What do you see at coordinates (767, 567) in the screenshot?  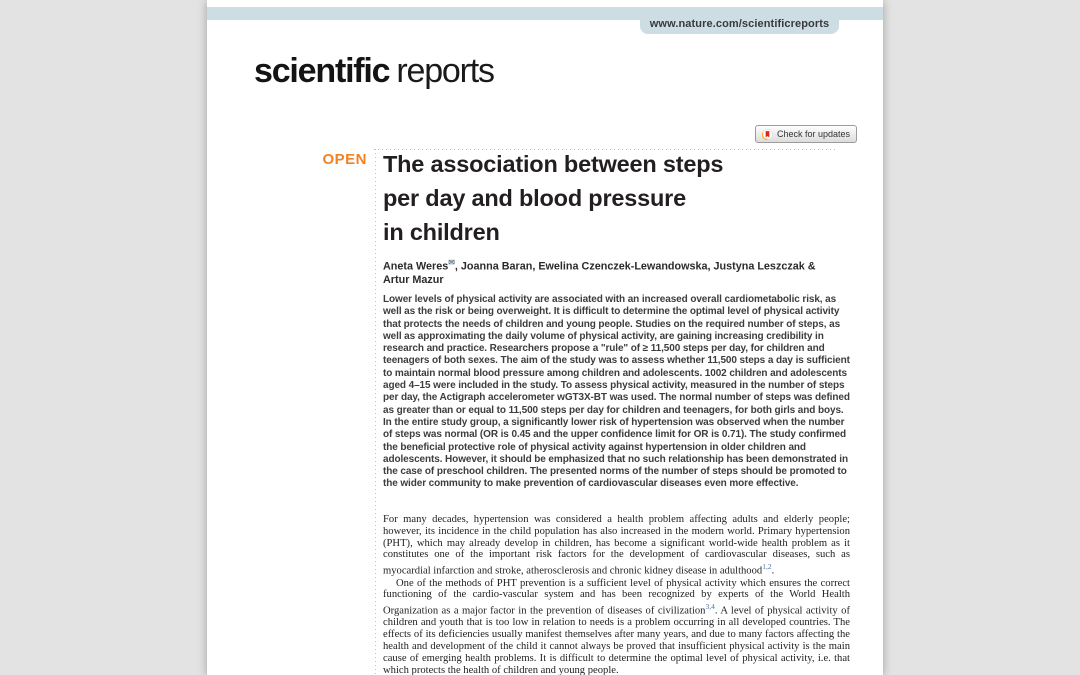 I see `citation-link: 1,2` at bounding box center [767, 567].